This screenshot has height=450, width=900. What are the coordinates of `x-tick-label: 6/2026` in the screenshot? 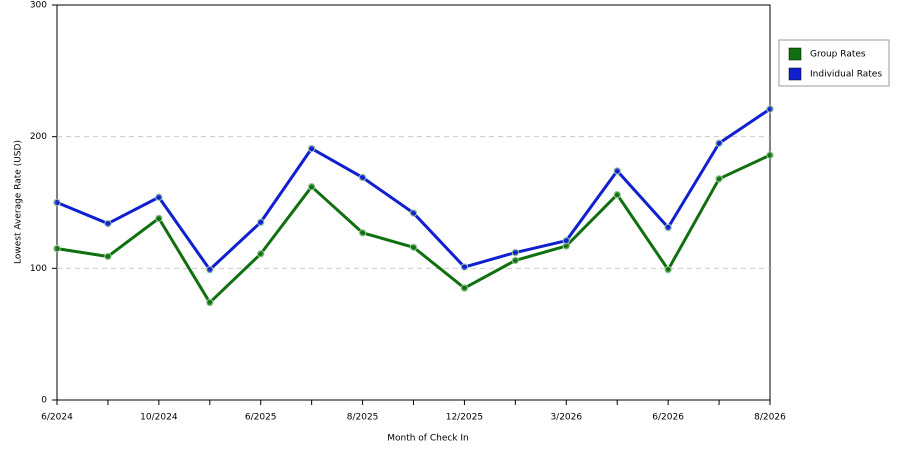 It's located at (668, 418).